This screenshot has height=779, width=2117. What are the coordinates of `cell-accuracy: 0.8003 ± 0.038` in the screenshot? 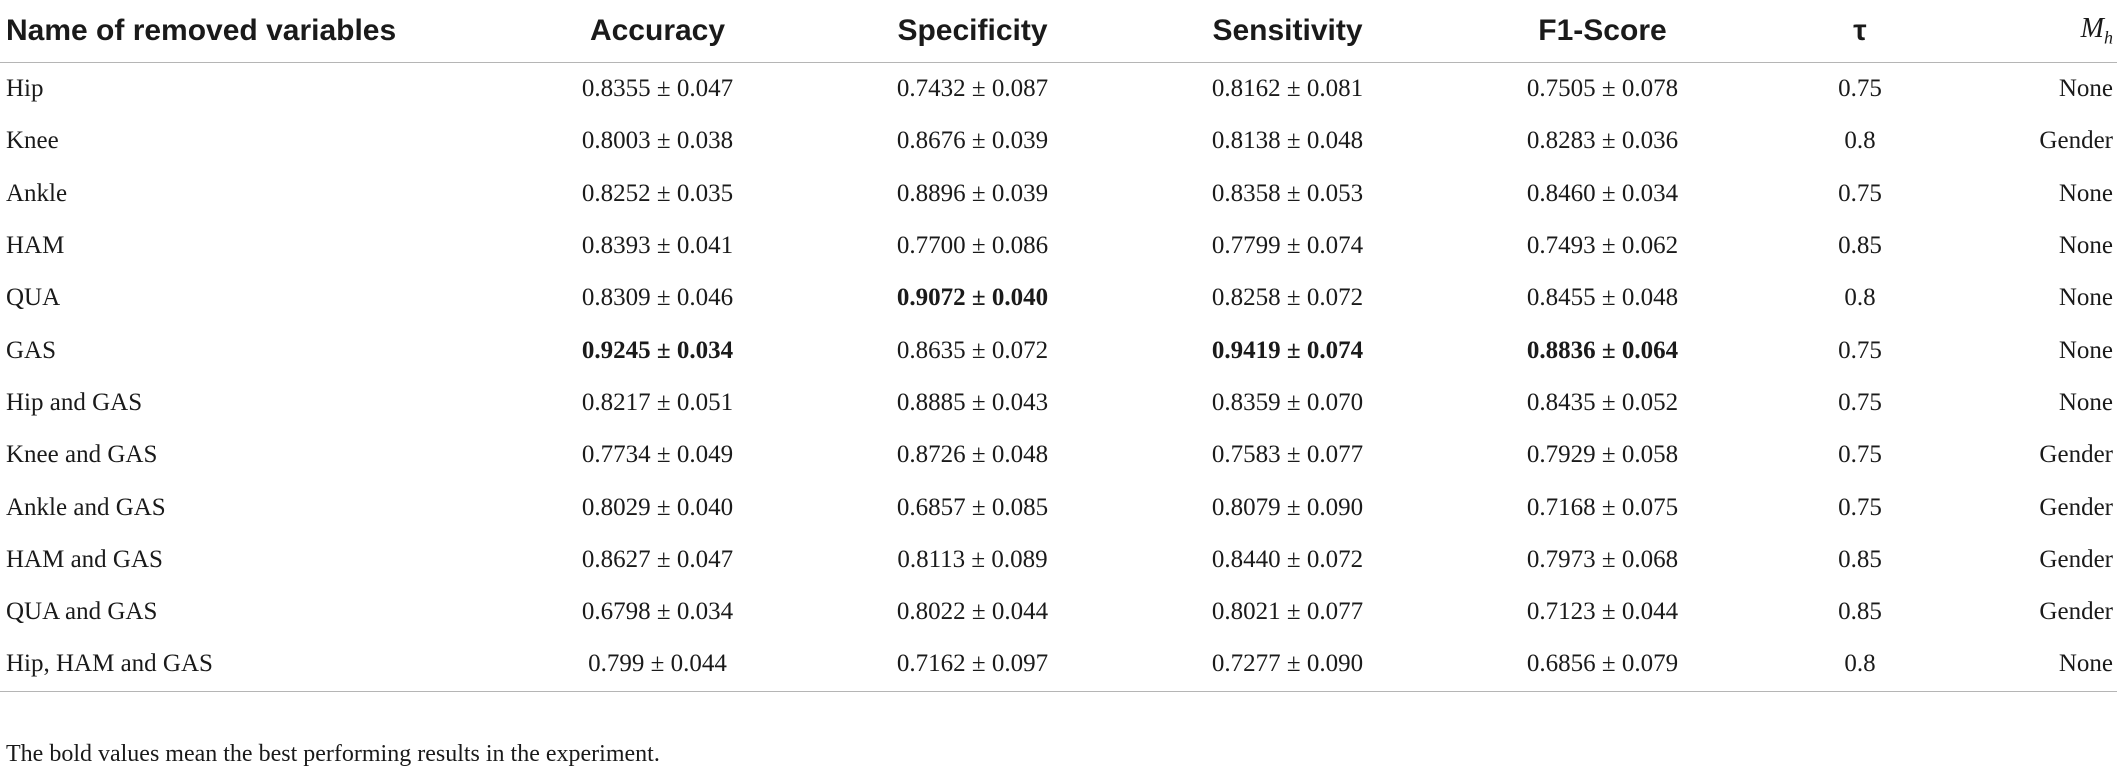 It's located at (657, 141).